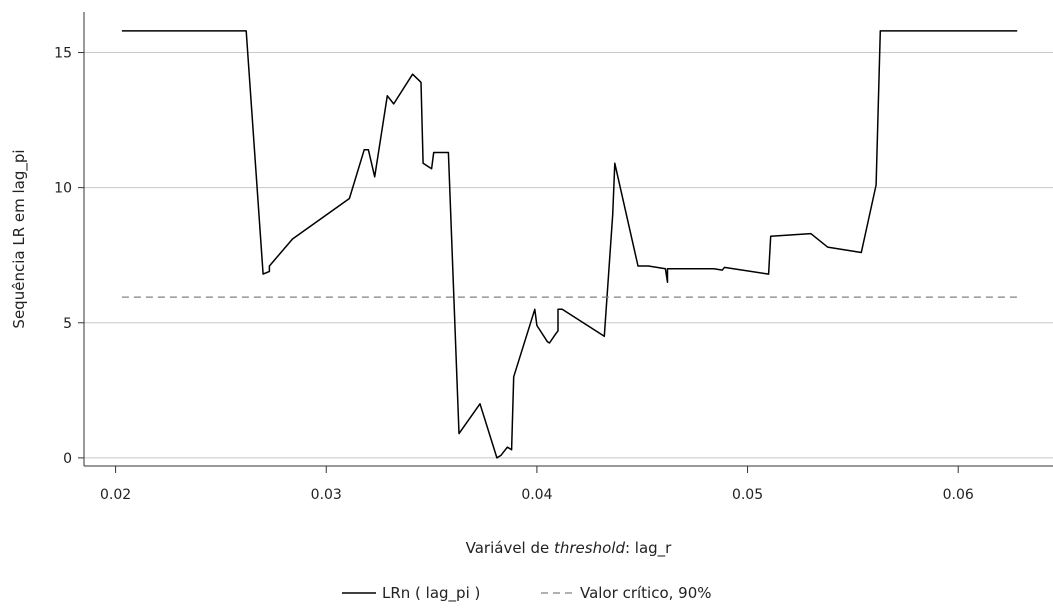  Describe the element at coordinates (63, 54) in the screenshot. I see `y-tick-label: 15` at that location.